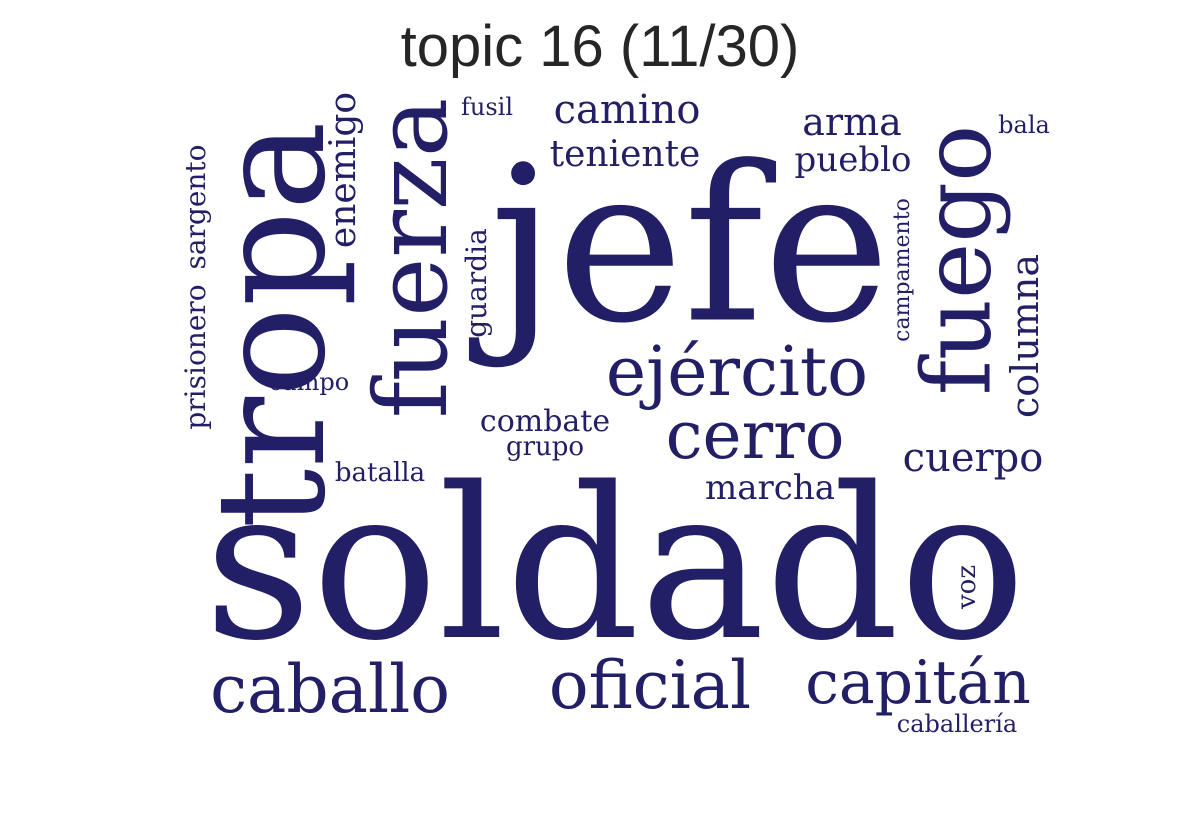 The width and height of the screenshot is (1200, 825). Describe the element at coordinates (600, 46) in the screenshot. I see `chart-title: topic 16 (11/30)` at that location.